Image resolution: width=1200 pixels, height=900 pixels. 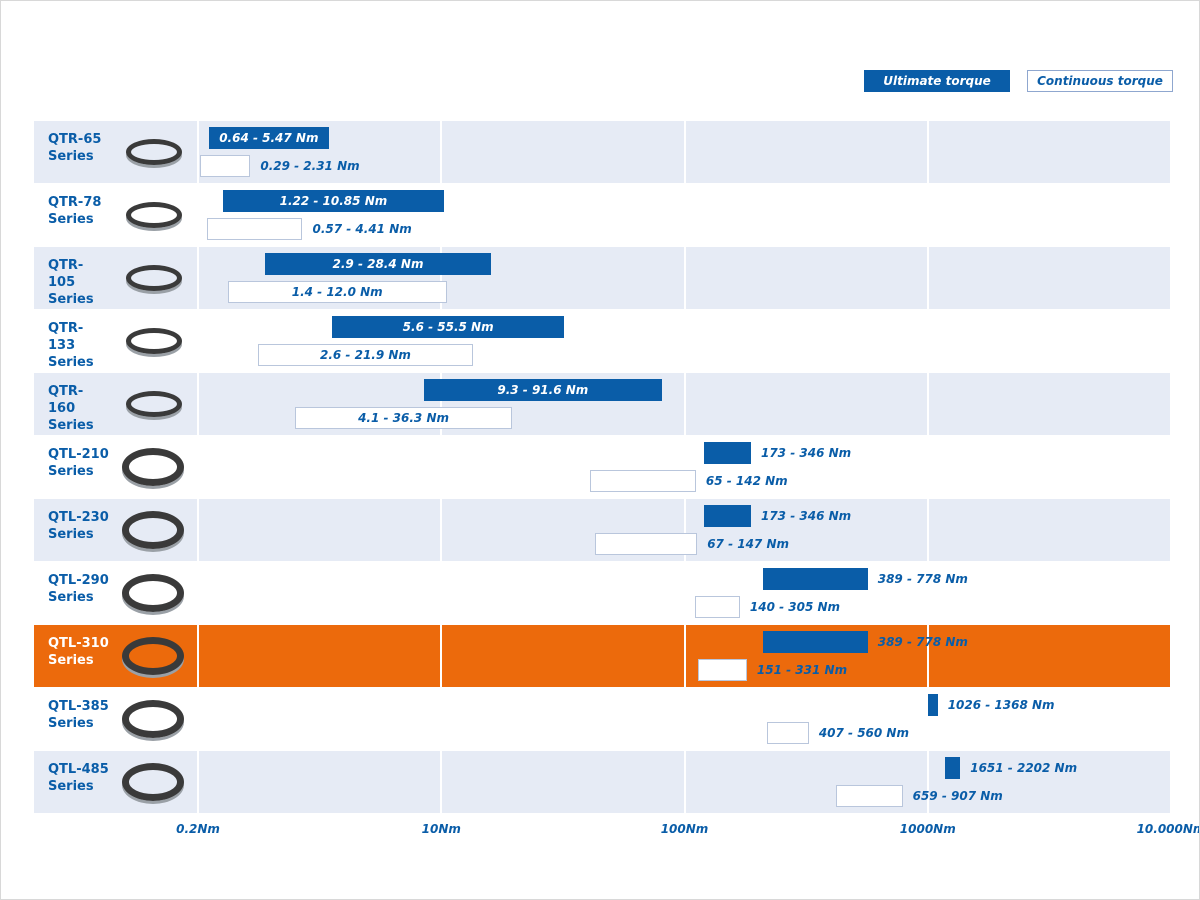 What do you see at coordinates (75, 211) in the screenshot?
I see `category-label: QTR-78 Series` at bounding box center [75, 211].